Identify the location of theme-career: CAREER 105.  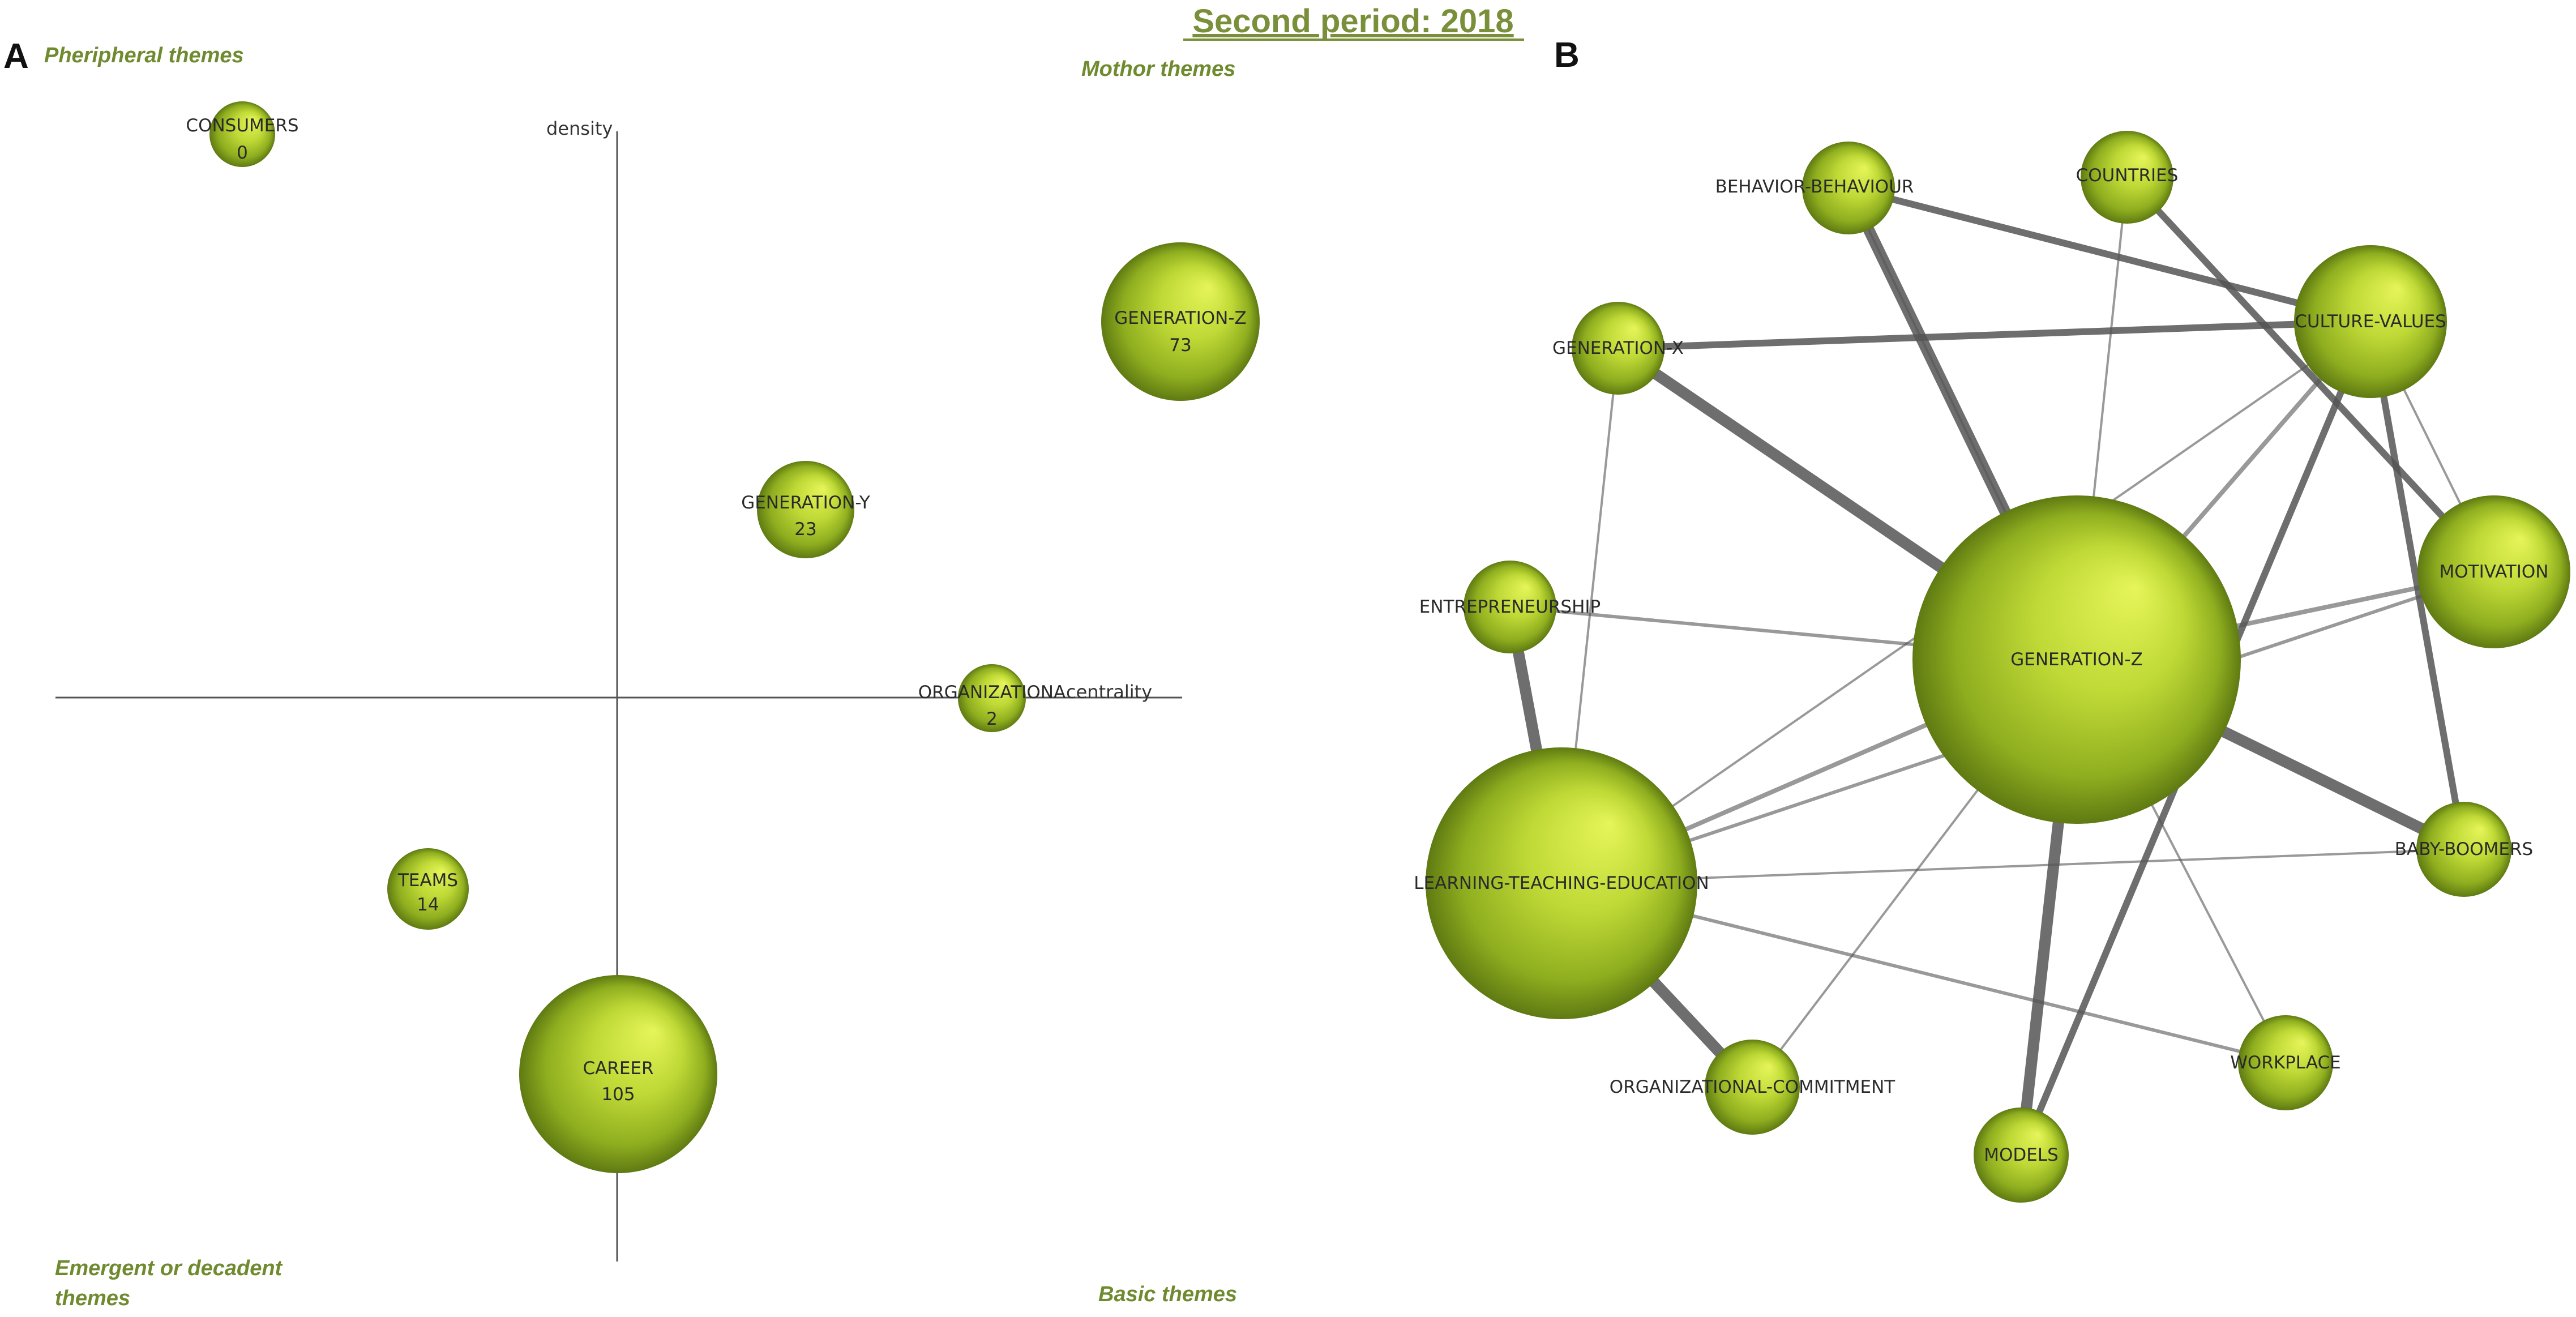
(618, 1074).